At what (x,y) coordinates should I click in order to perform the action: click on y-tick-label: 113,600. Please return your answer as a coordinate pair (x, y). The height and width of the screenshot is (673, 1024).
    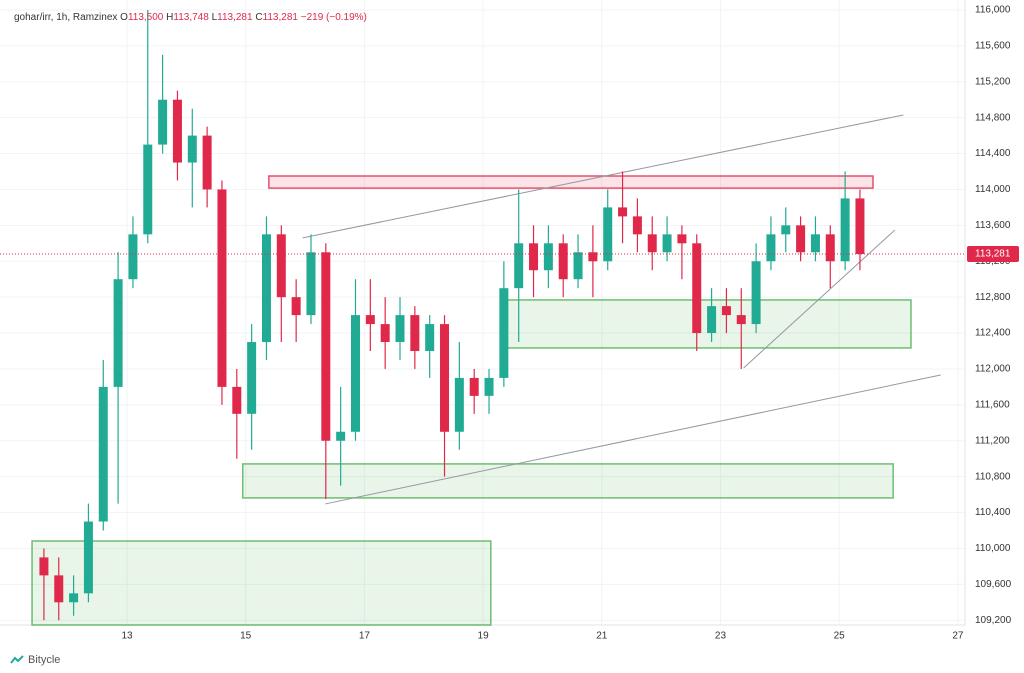
    Looking at the image, I should click on (993, 225).